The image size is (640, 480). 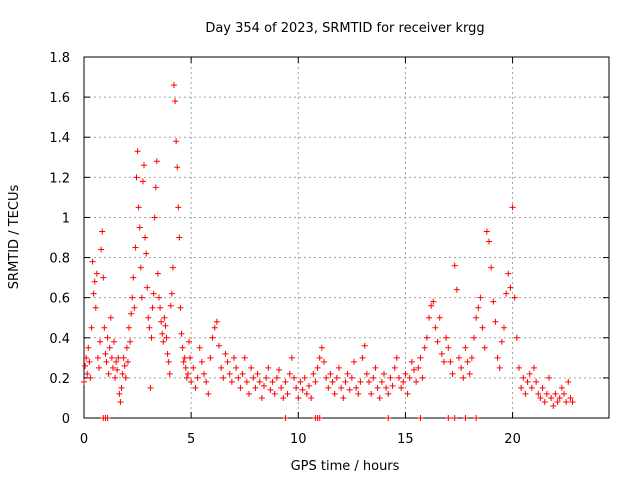 I want to click on x-tick-label: 20, so click(x=512, y=439).